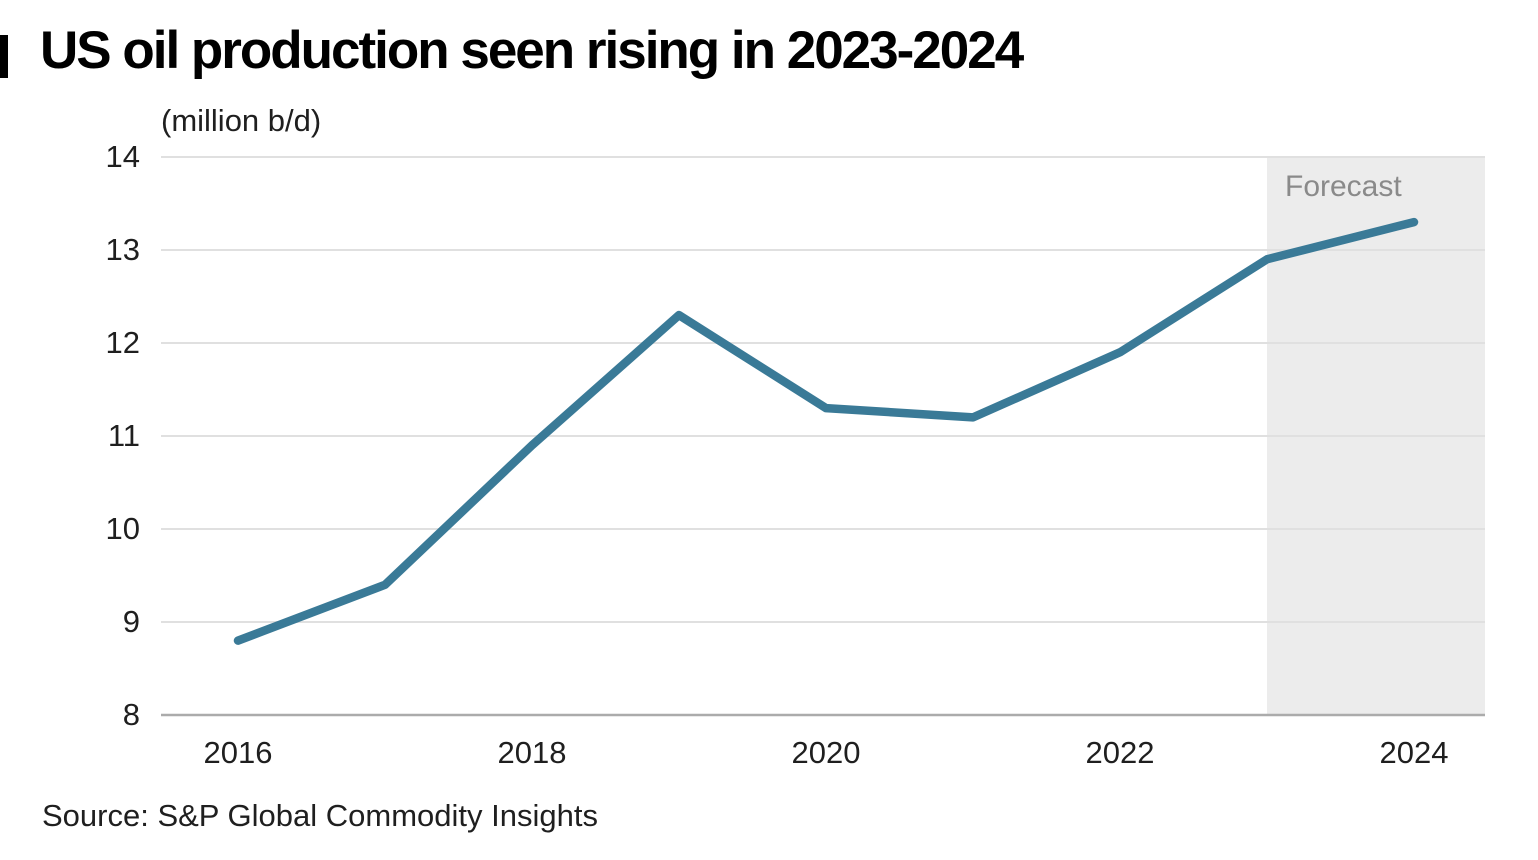  I want to click on y-tick-label: 12, so click(122, 342).